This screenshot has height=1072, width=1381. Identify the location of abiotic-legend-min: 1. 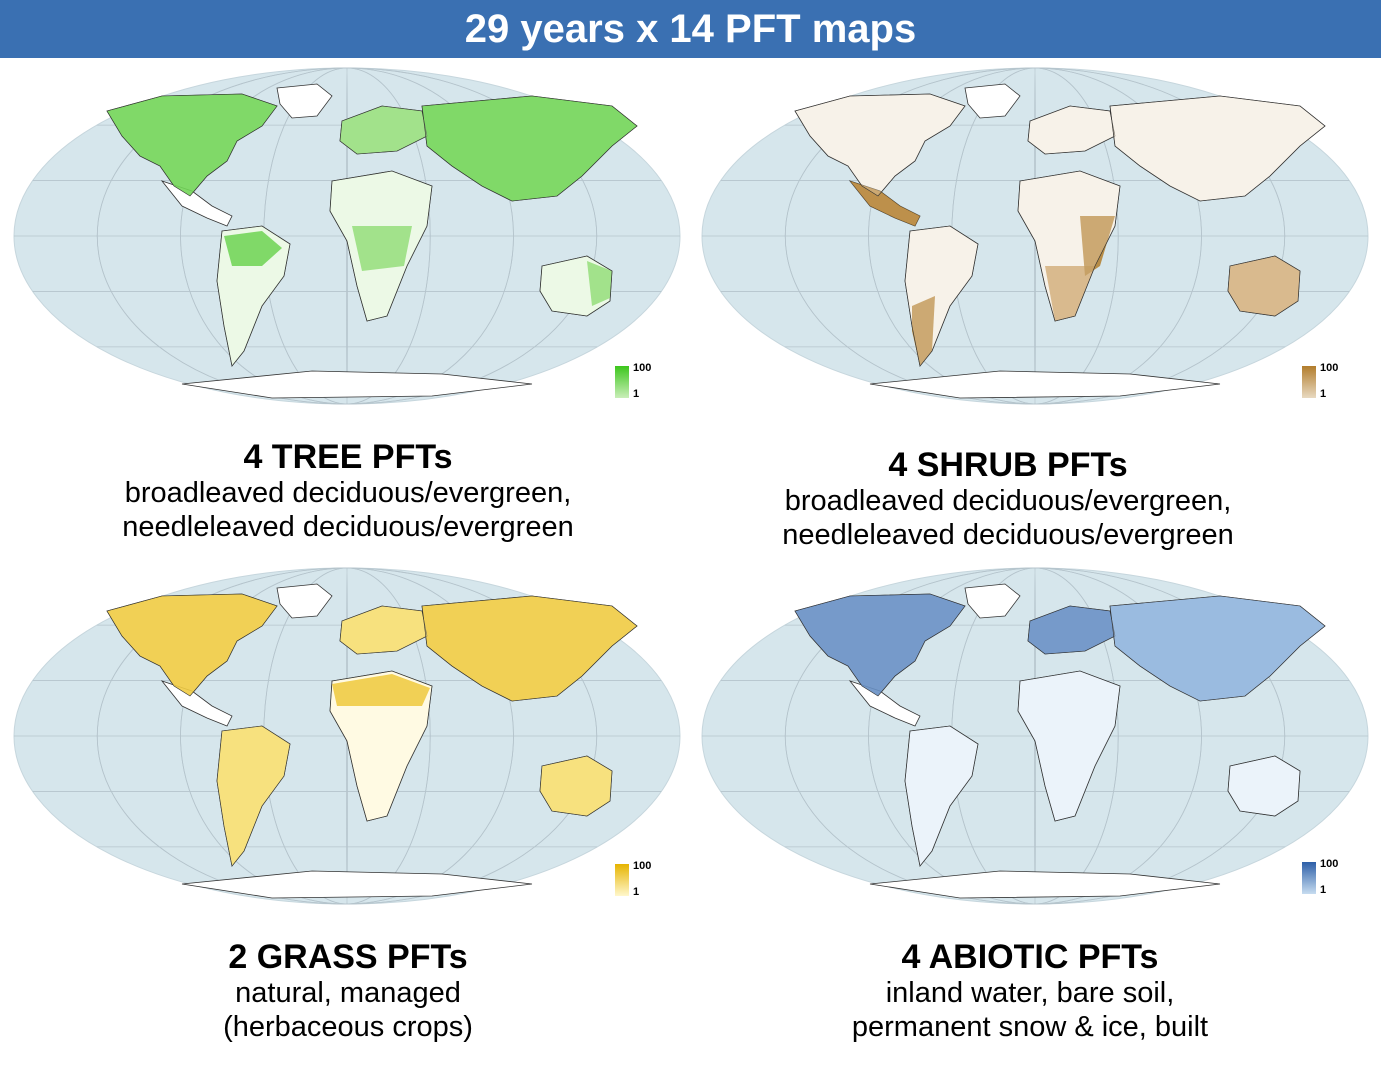
(1323, 890).